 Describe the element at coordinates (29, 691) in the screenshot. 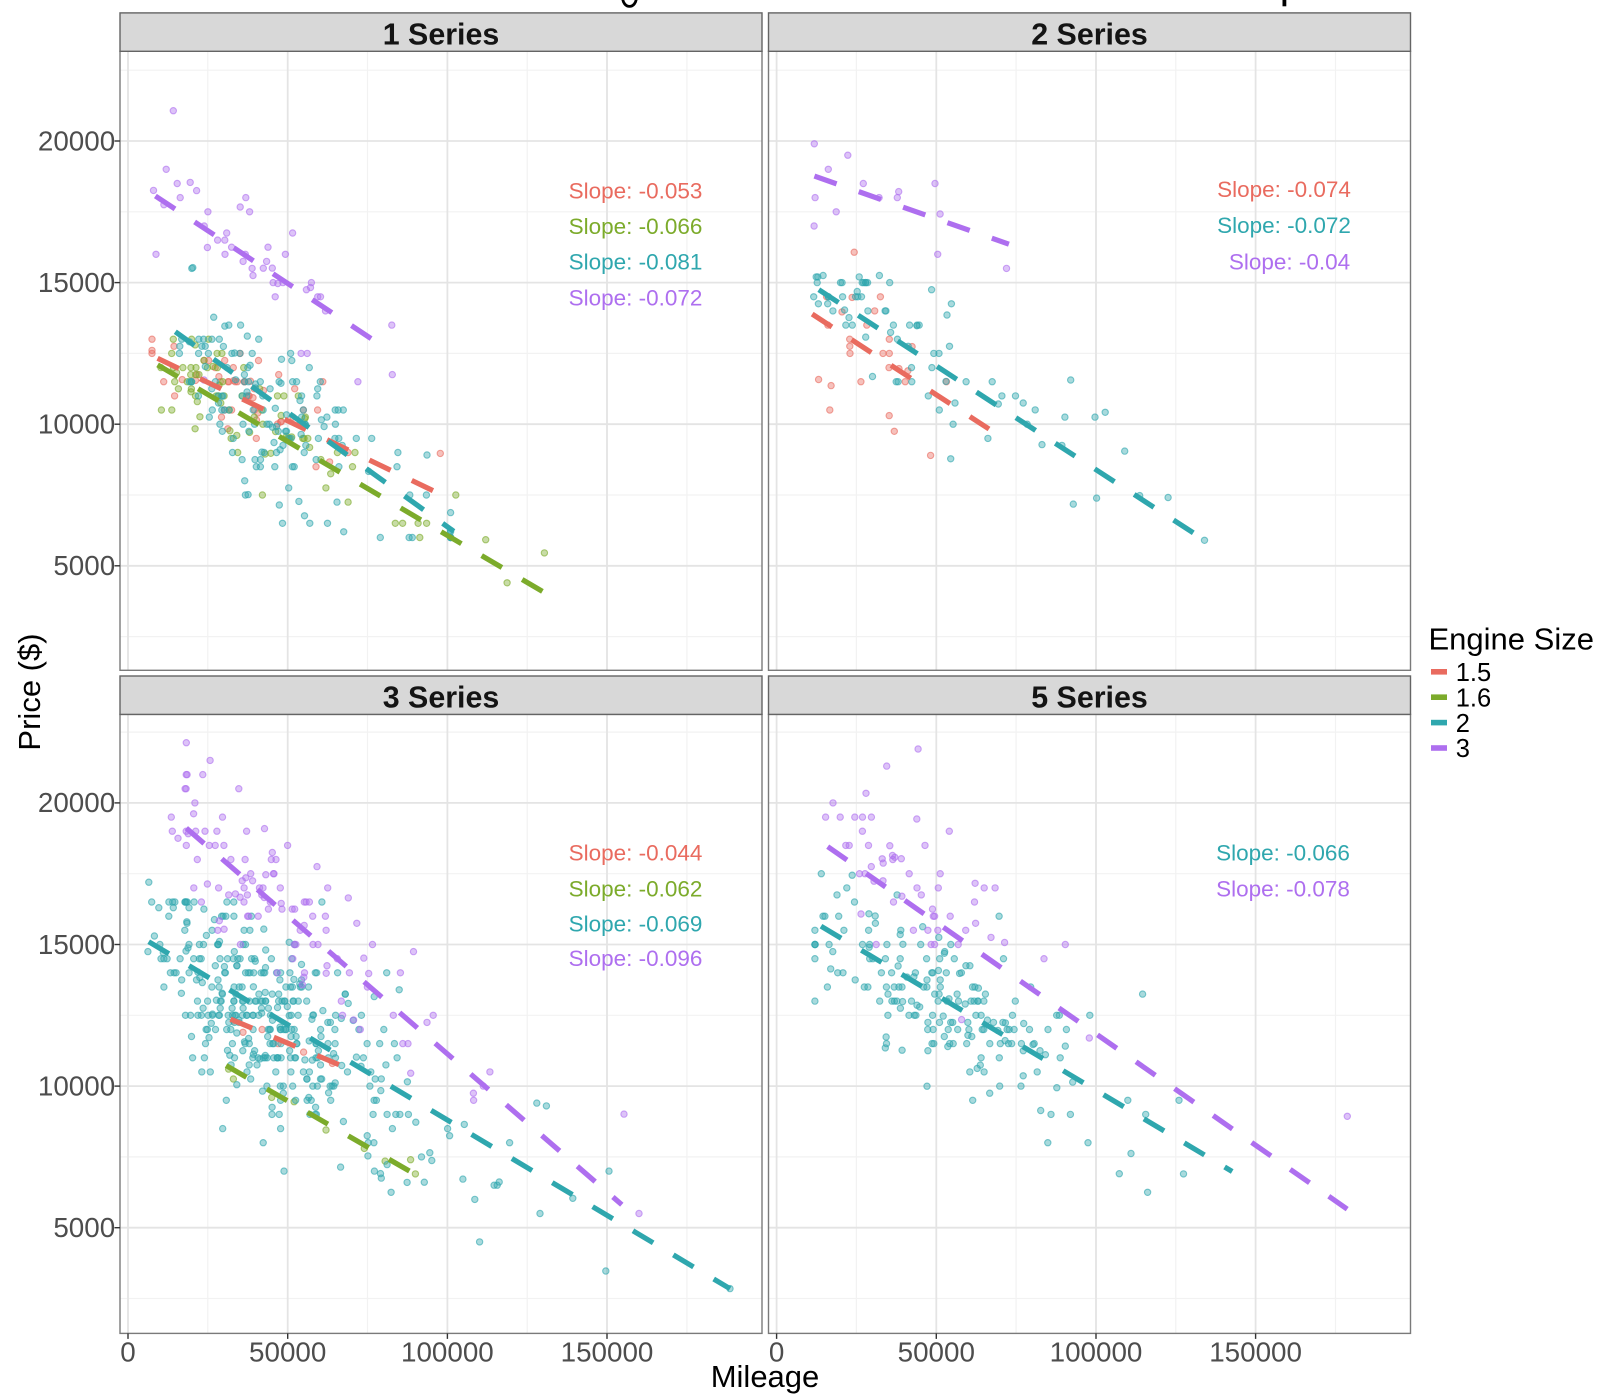

I see `svg-text: Price ($)` at that location.